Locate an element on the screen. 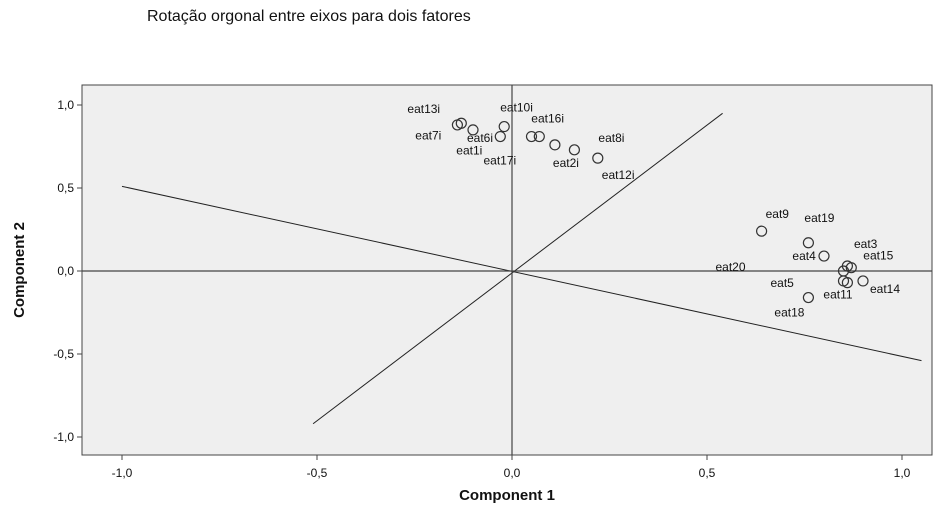 This screenshot has height=506, width=934. point-label-eat6i: eat6i is located at coordinates (480, 138).